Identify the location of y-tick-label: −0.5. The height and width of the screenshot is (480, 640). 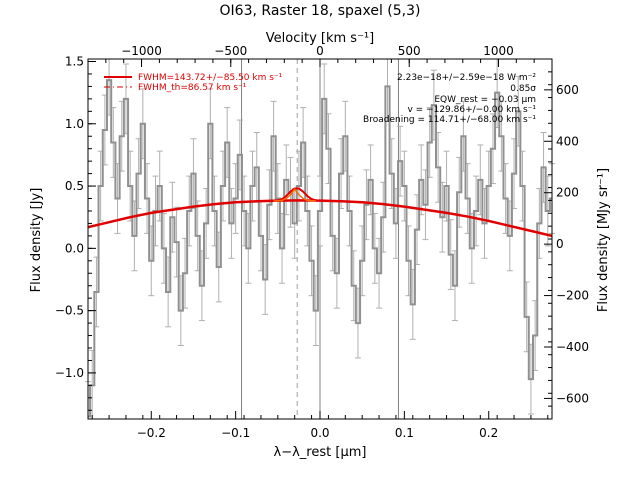
(69, 311).